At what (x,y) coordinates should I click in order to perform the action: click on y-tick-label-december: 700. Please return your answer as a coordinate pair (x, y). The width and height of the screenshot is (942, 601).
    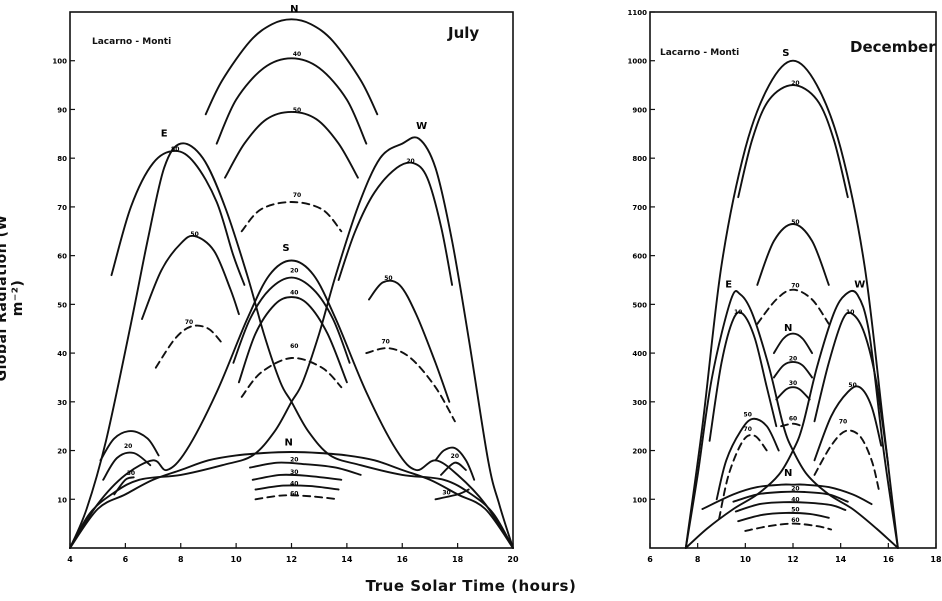
    Looking at the image, I should click on (639, 208).